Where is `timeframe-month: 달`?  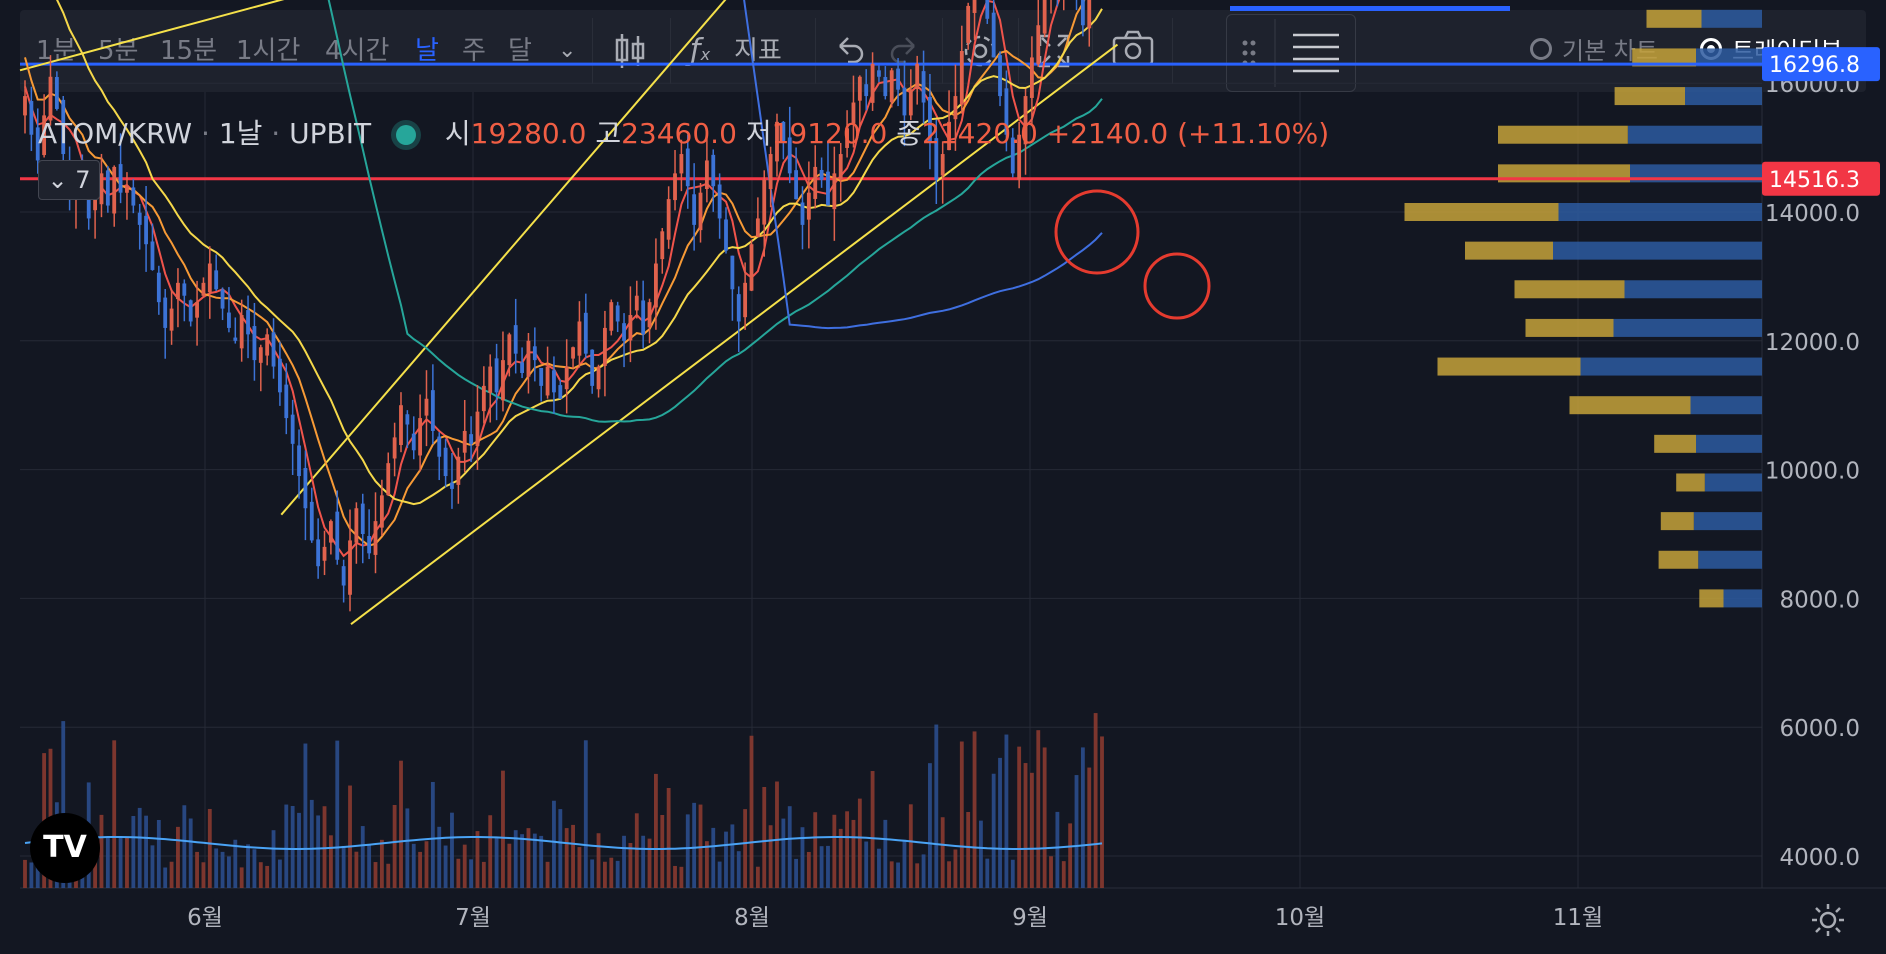 timeframe-month: 달 is located at coordinates (520, 51).